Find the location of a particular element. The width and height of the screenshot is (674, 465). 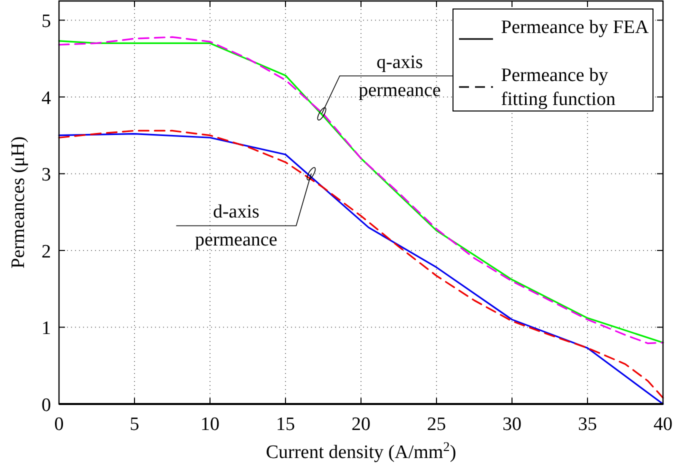

y-tick-label: 3 is located at coordinates (46, 175).